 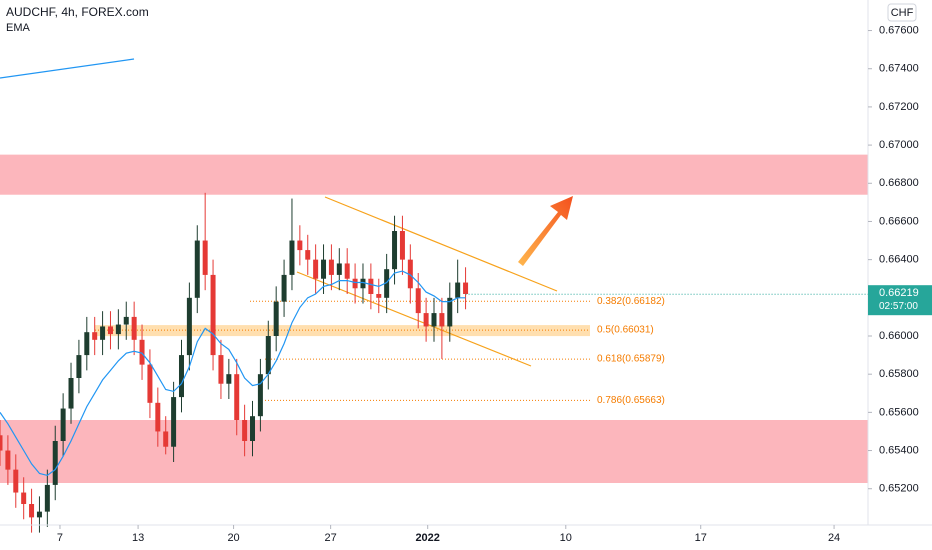 What do you see at coordinates (898, 306) in the screenshot?
I see `countdown: 02:57:00` at bounding box center [898, 306].